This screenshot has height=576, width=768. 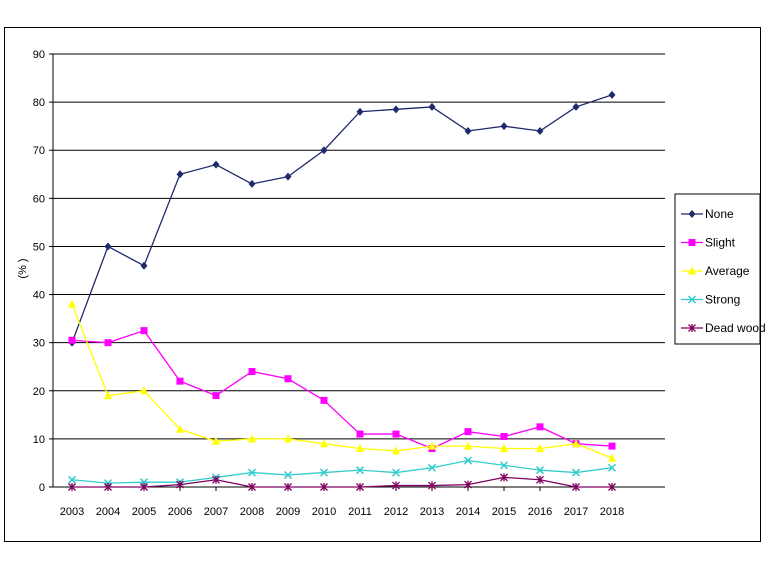 I want to click on y-axis-label: (% ), so click(x=23, y=268).